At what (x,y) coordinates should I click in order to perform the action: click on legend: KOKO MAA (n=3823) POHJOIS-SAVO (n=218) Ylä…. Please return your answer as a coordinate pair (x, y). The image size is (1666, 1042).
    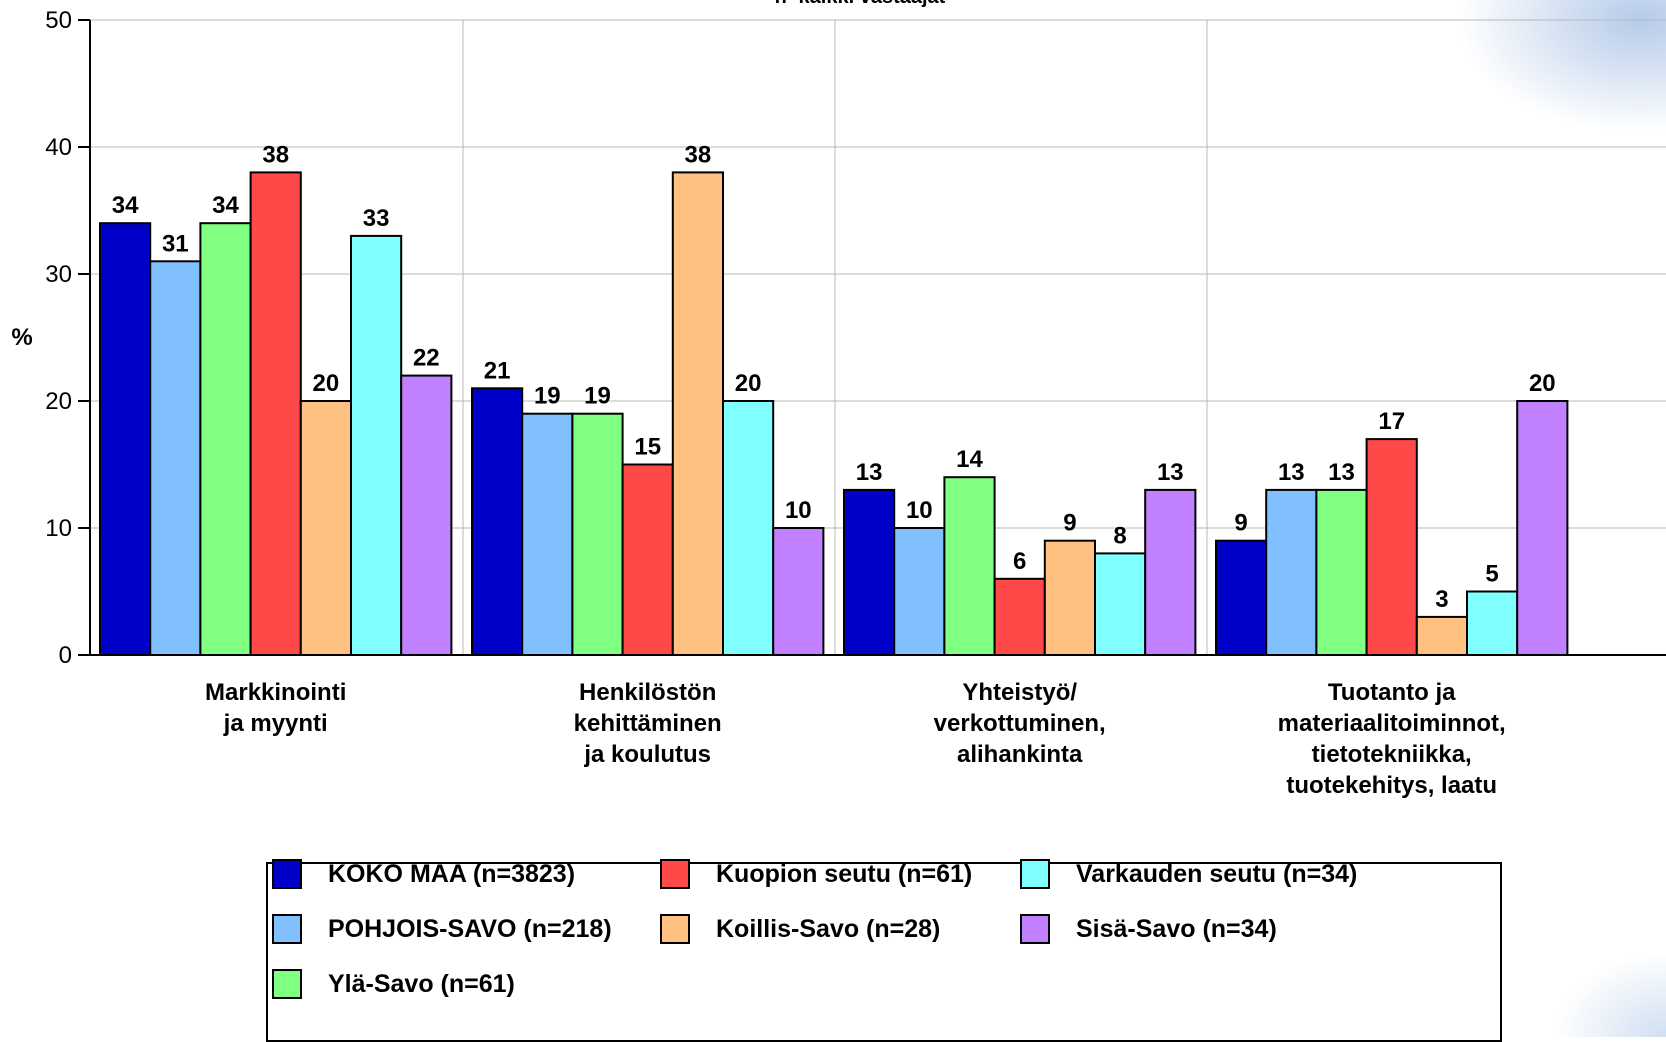
    Looking at the image, I should click on (884, 950).